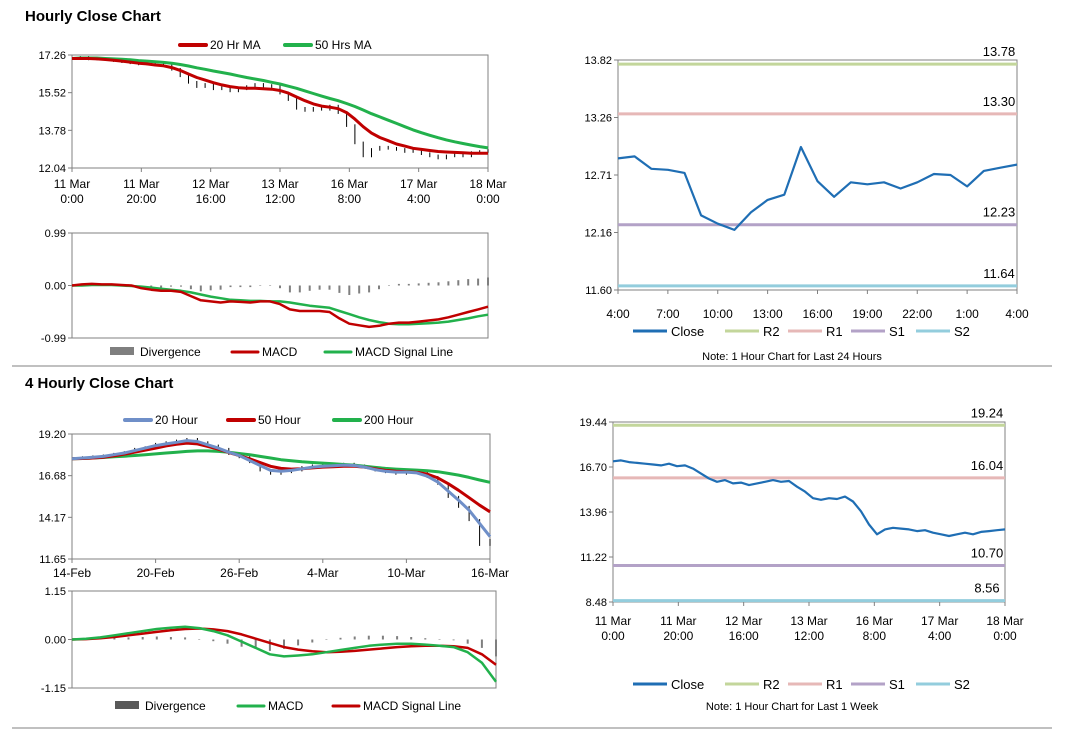 The image size is (1066, 733). What do you see at coordinates (52, 94) in the screenshot?
I see `hourly-price-y-label: 15.52` at bounding box center [52, 94].